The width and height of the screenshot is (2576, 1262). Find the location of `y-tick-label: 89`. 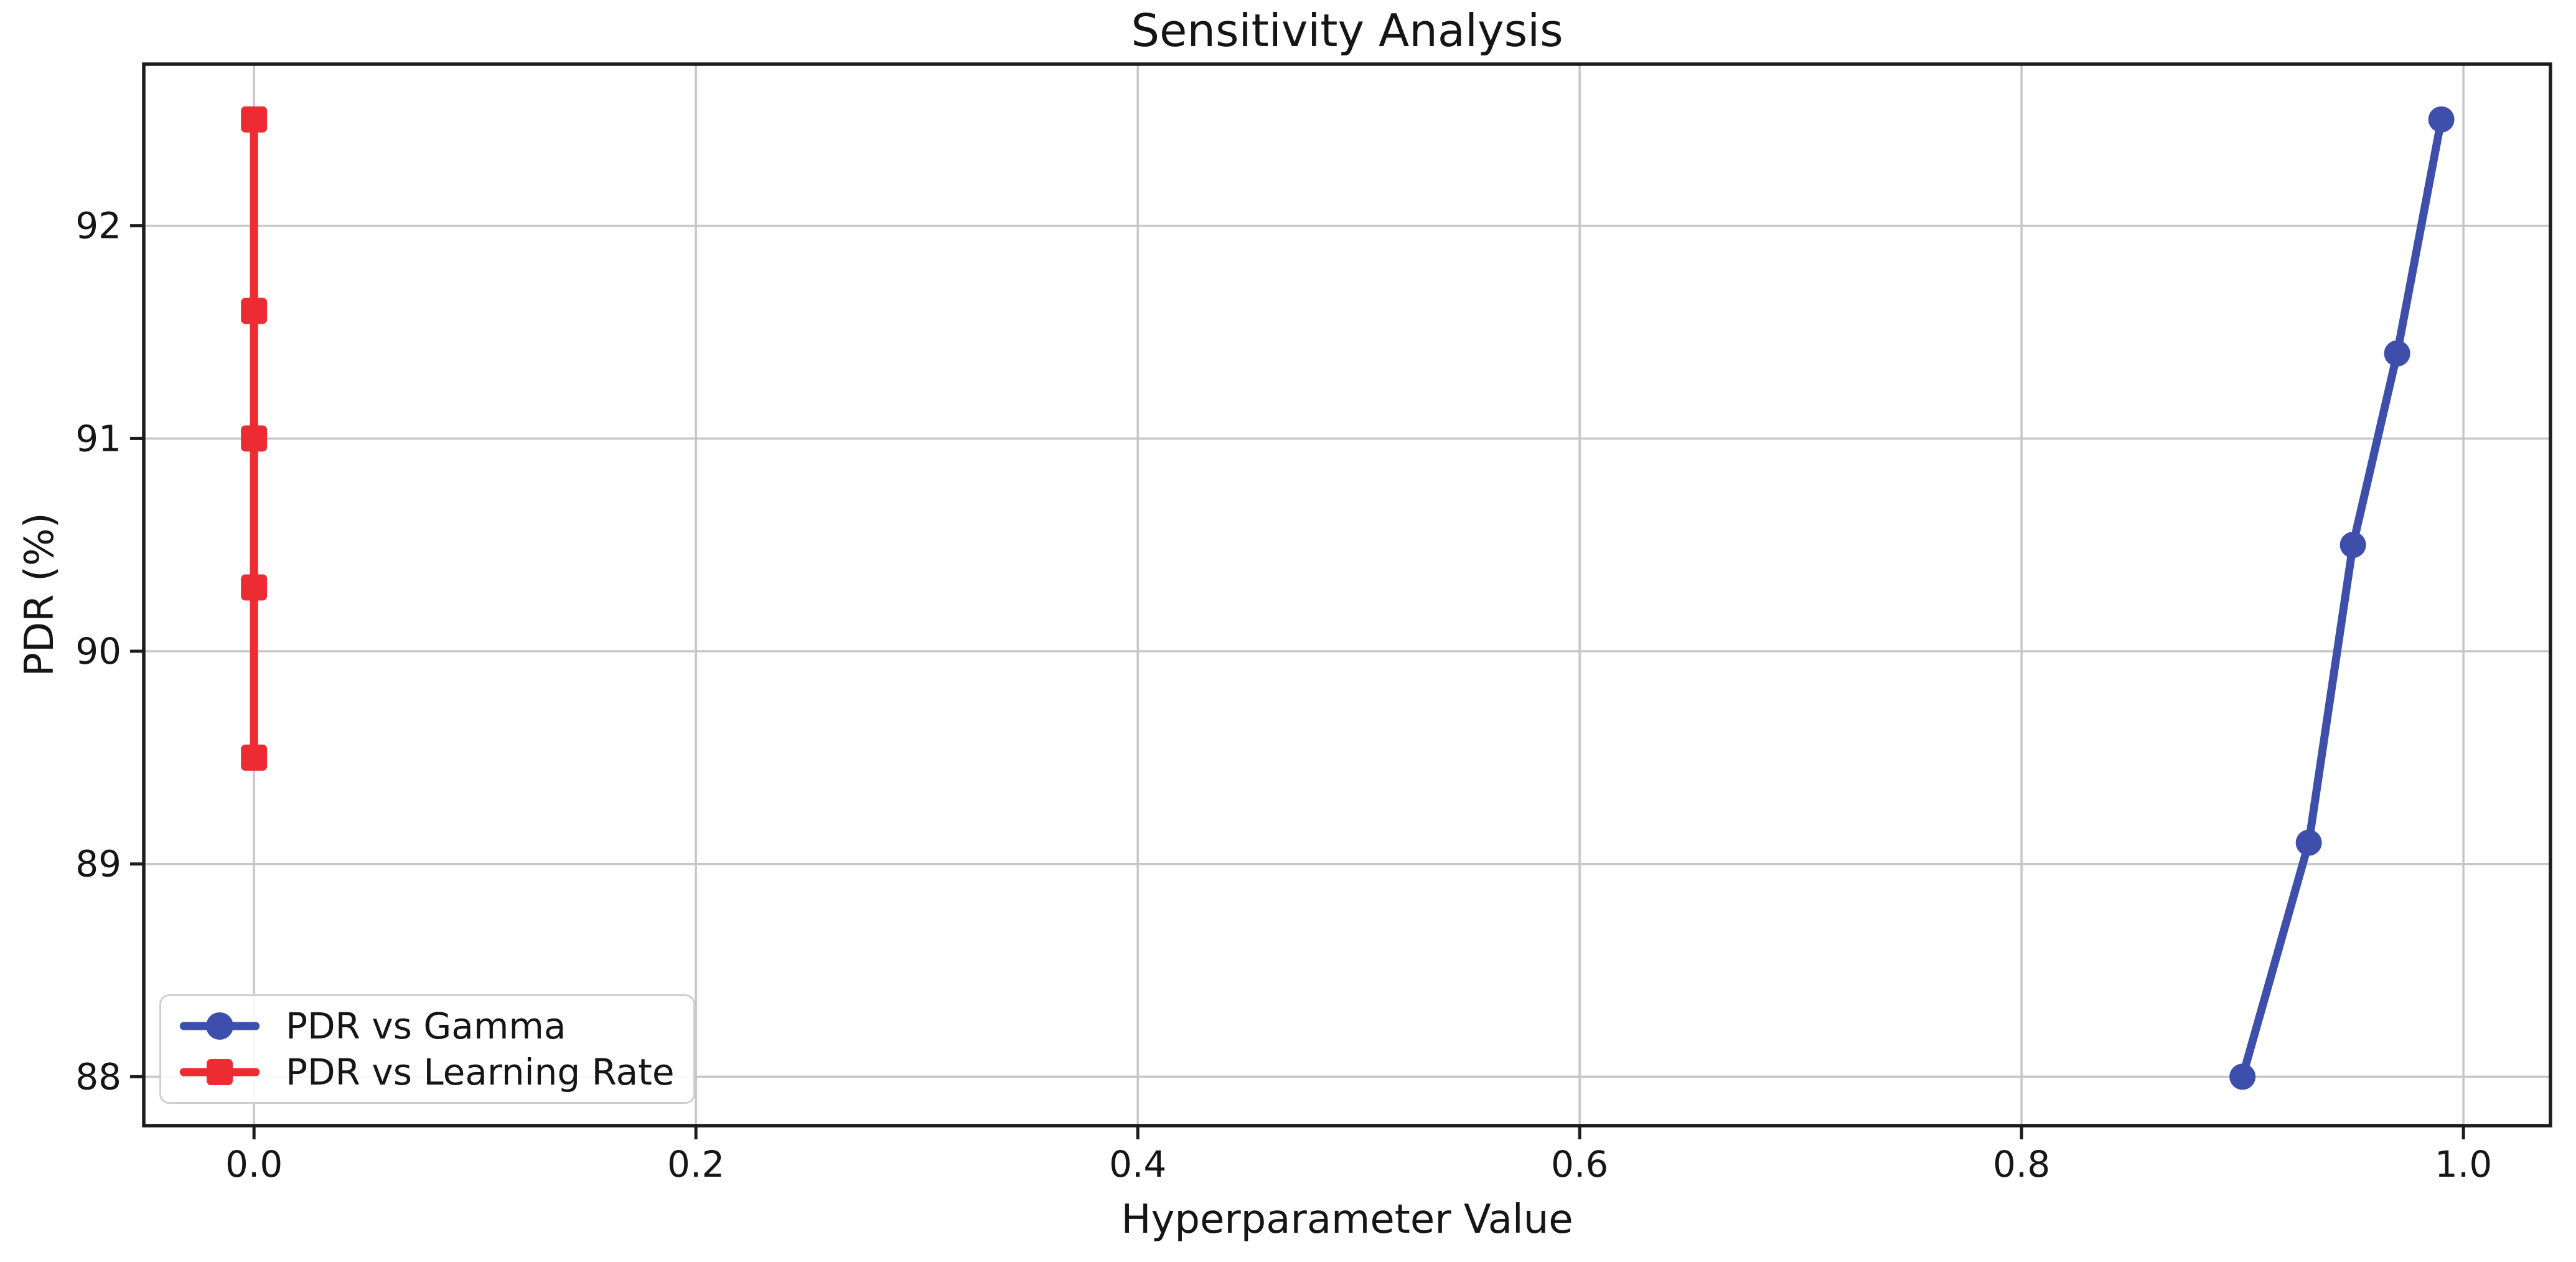

y-tick-label: 89 is located at coordinates (98, 864).